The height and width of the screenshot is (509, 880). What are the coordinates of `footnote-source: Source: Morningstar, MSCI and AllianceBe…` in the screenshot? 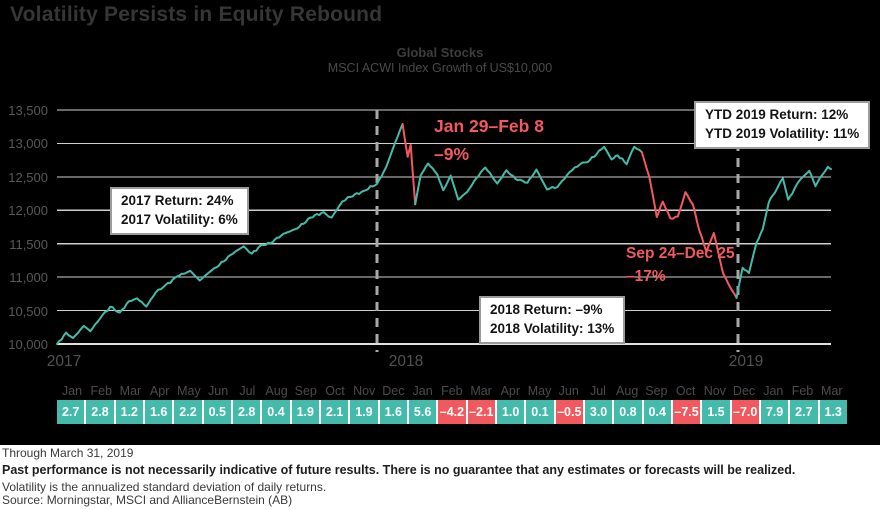 It's located at (147, 500).